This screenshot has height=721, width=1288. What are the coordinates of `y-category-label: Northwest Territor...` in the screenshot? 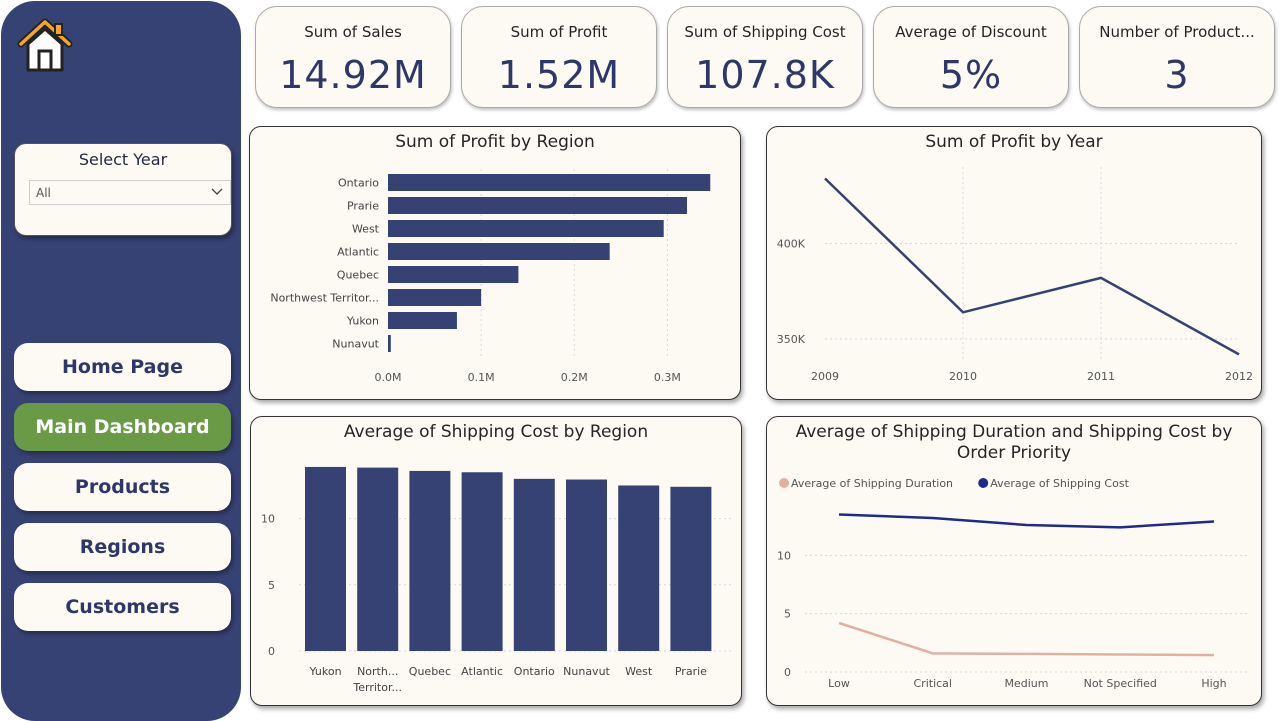 It's located at (324, 298).